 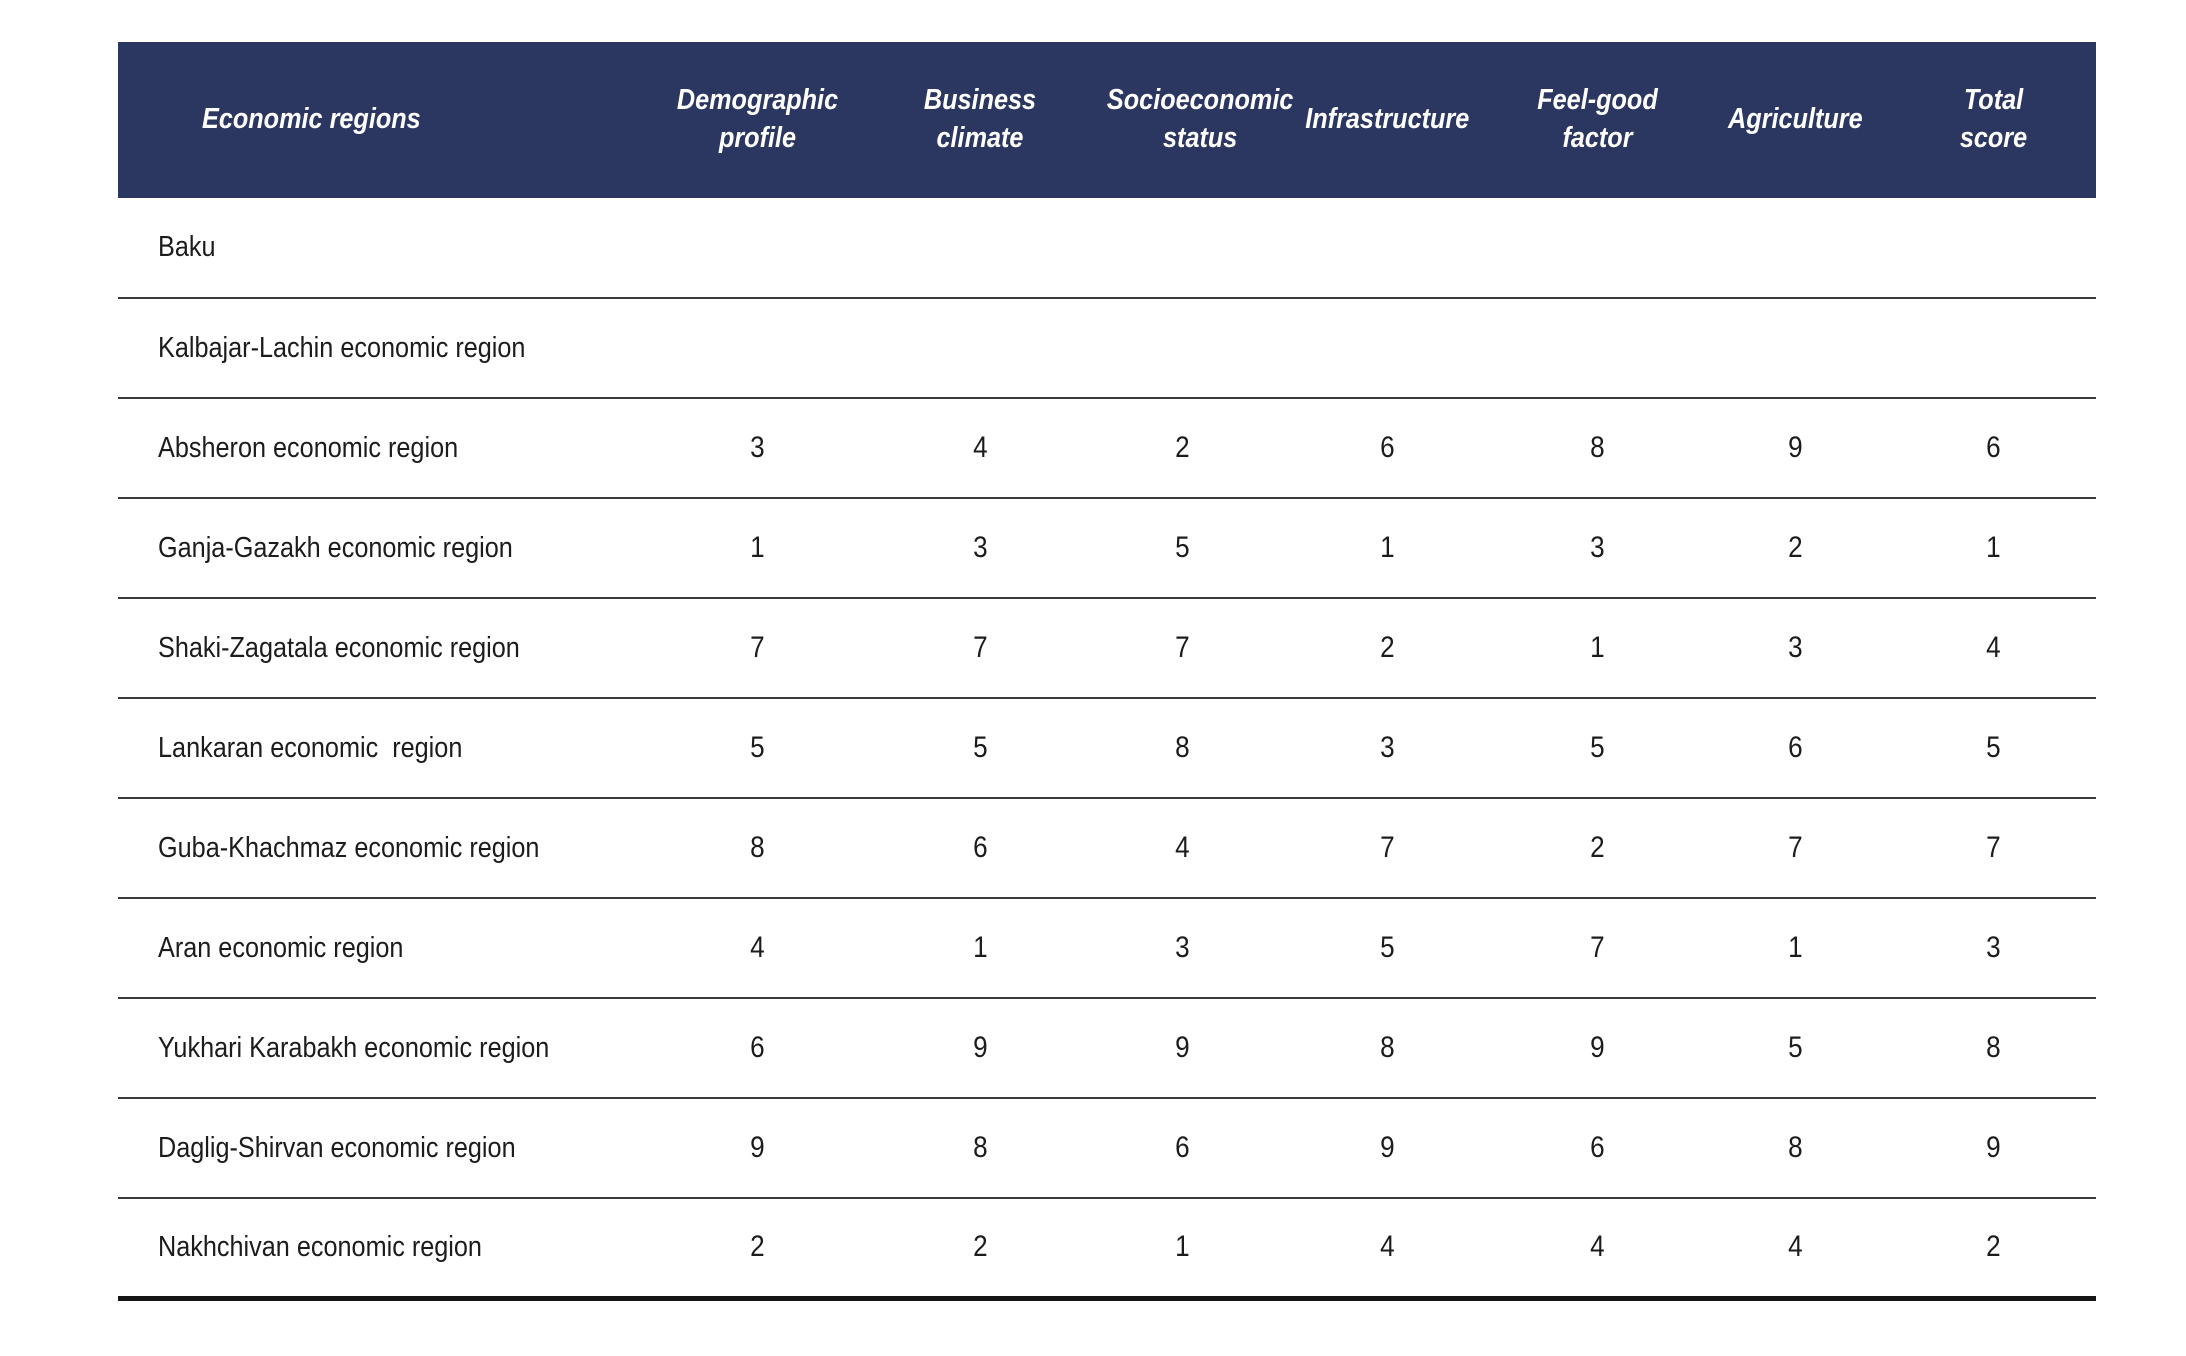 I want to click on region-label: Ganja-Gazakh economic region, so click(x=335, y=547).